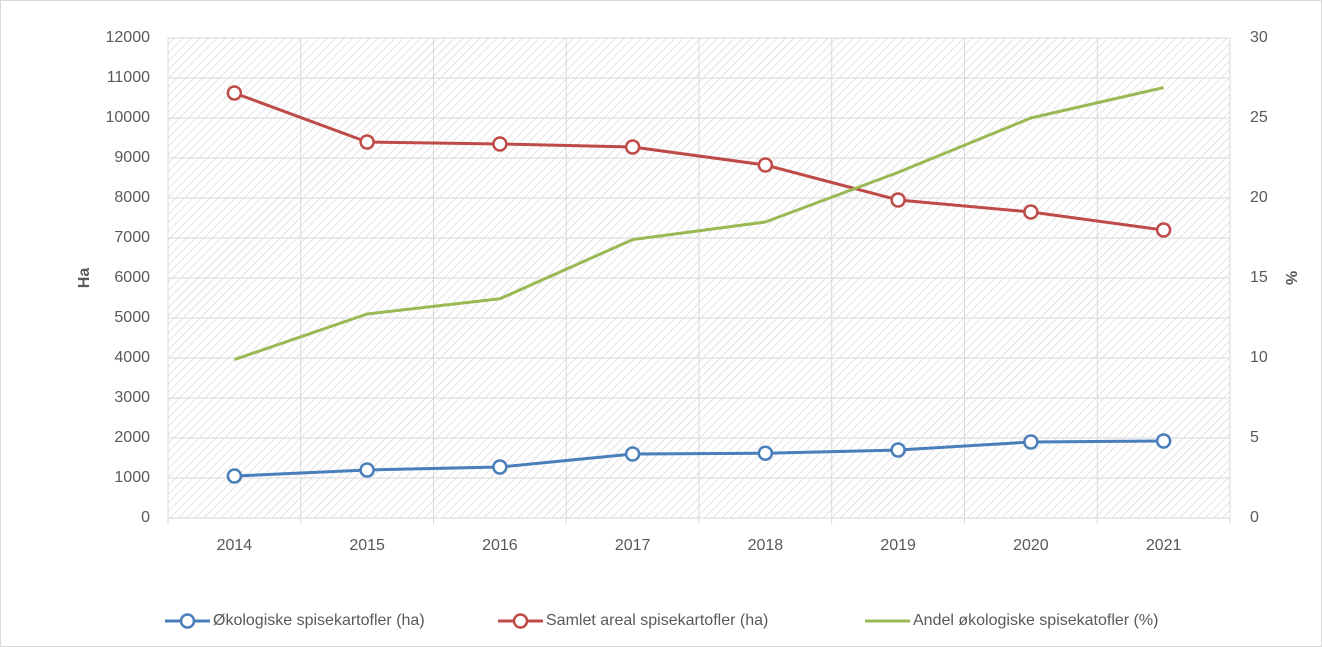 The height and width of the screenshot is (647, 1322). Describe the element at coordinates (132, 477) in the screenshot. I see `y-tick-label: 1000` at that location.